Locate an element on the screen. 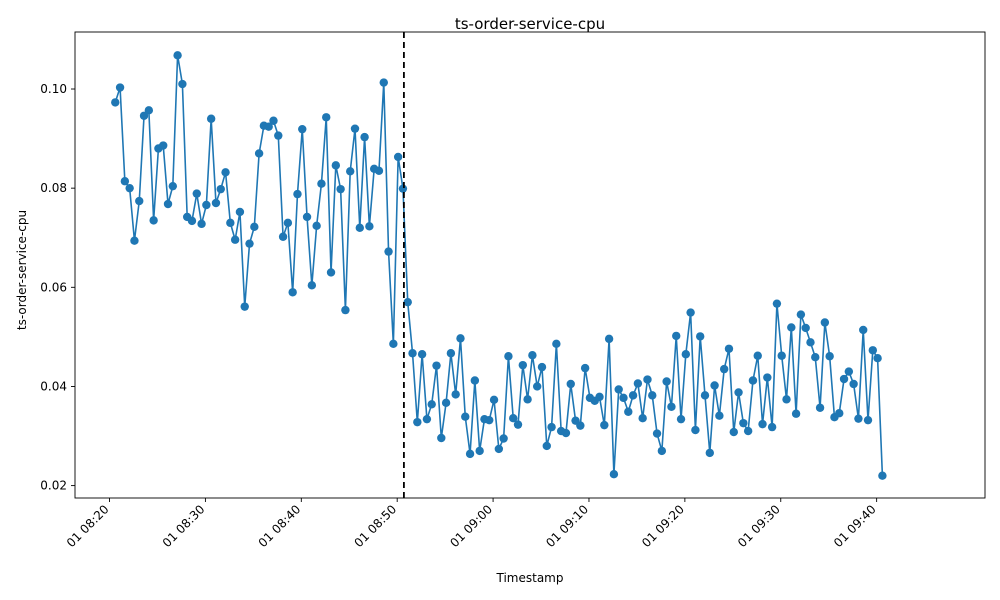 This screenshot has height=600, width=1000. y-tick-label: 0.06 is located at coordinates (53, 287).